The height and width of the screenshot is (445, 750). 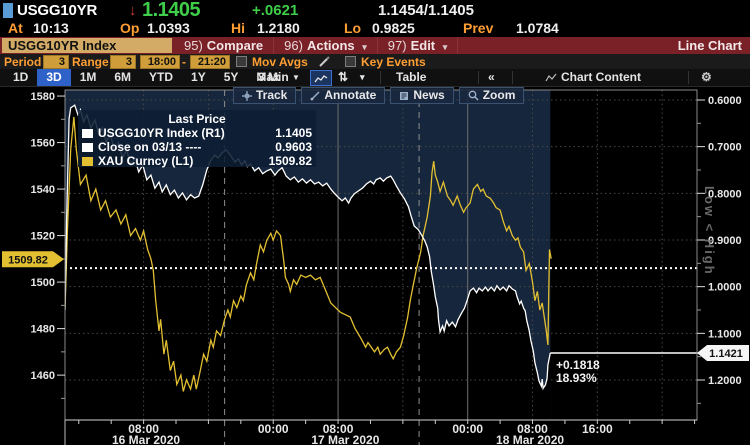 I want to click on left-axis-tick-label: 1460, so click(x=43, y=376).